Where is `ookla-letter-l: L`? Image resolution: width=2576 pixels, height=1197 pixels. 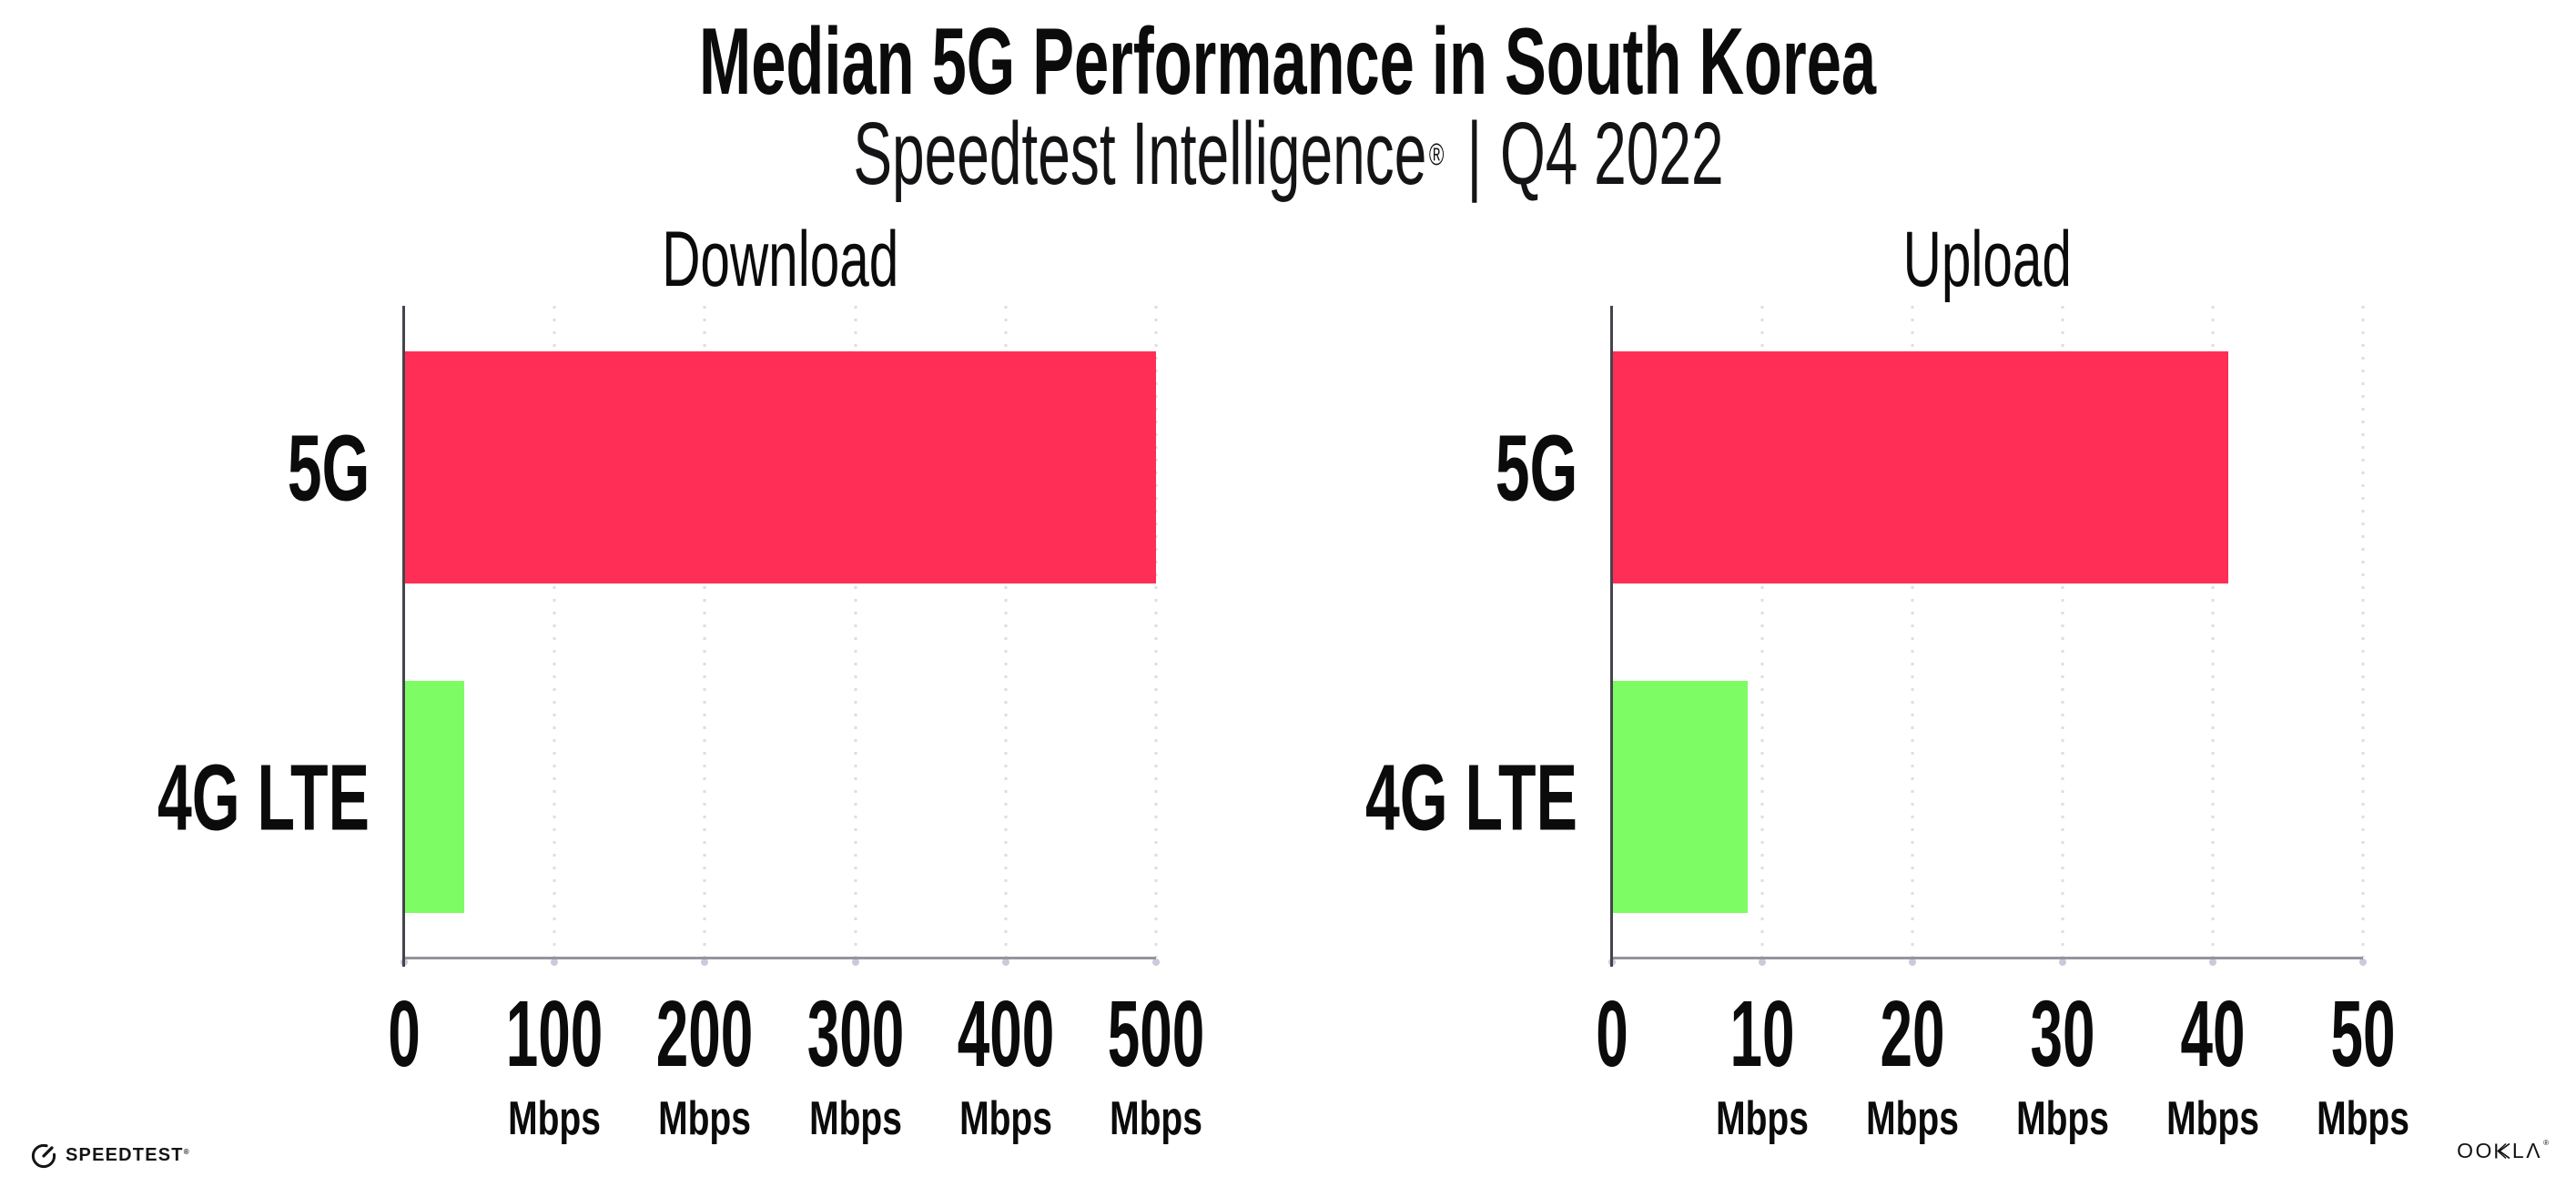
ookla-letter-l: L is located at coordinates (2519, 1150).